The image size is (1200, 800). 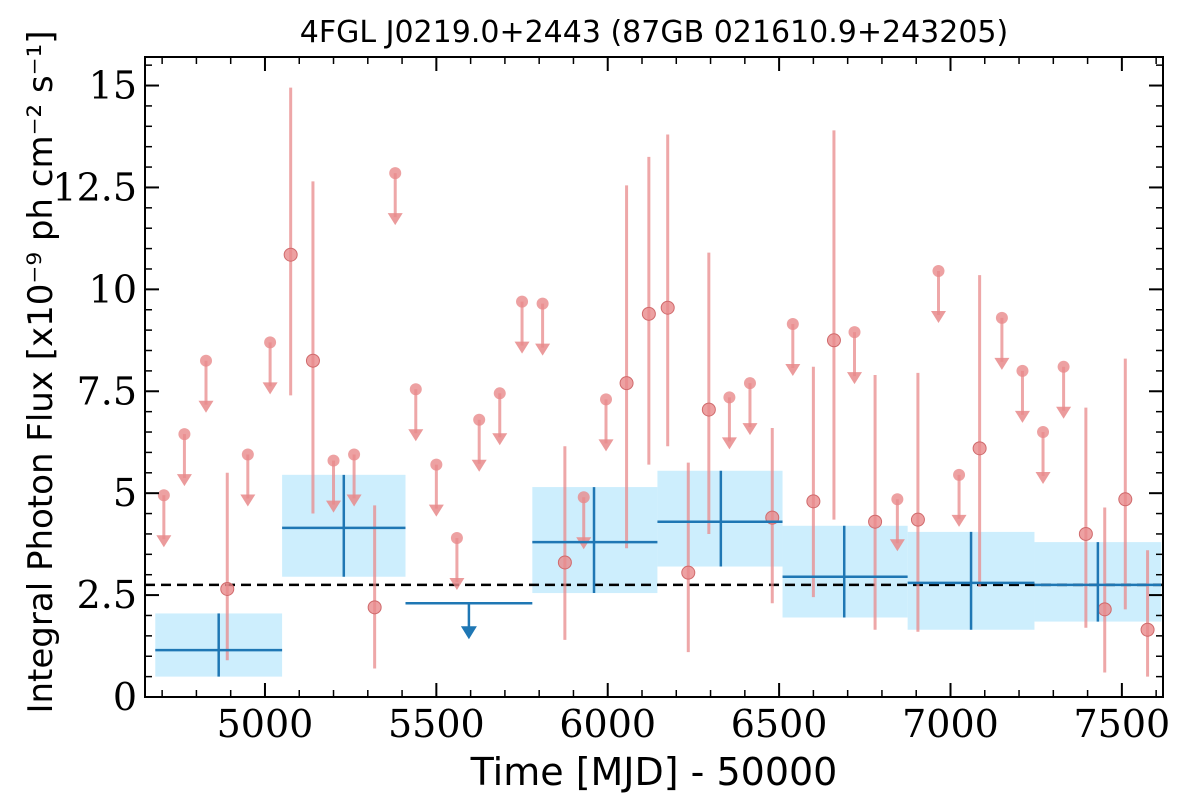 What do you see at coordinates (779, 724) in the screenshot?
I see `x-tick-label: 6500` at bounding box center [779, 724].